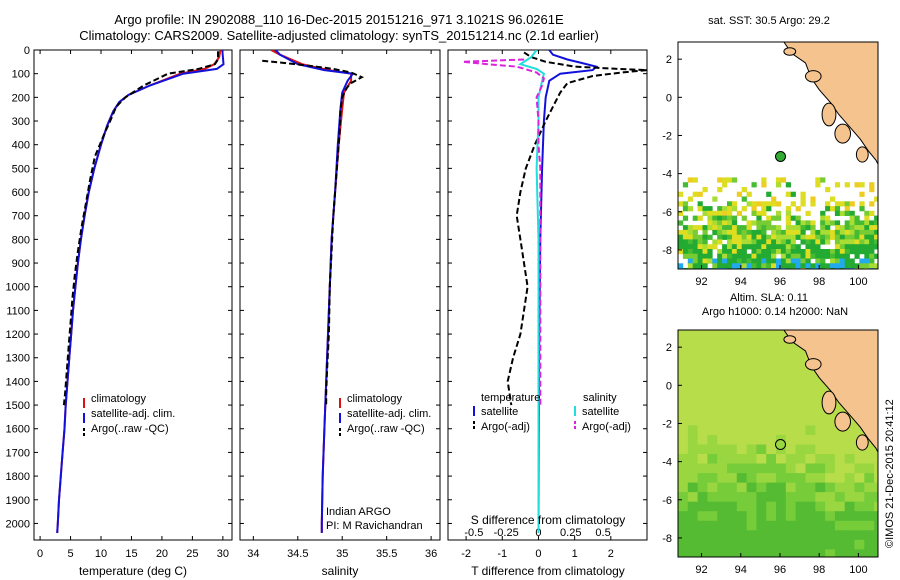  I want to click on xtick2-label: 0.25, so click(570, 533).